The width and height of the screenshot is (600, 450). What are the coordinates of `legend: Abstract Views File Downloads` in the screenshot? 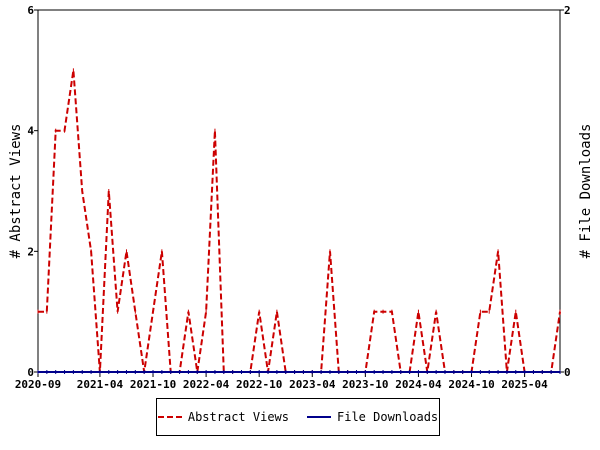 It's located at (298, 417).